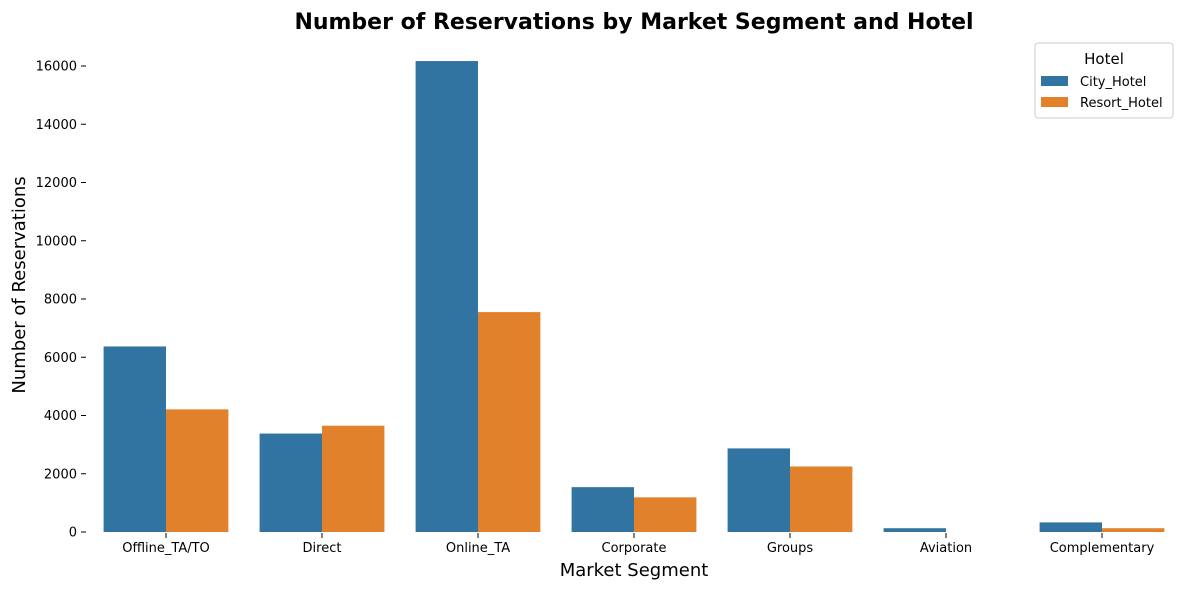  Describe the element at coordinates (1104, 59) in the screenshot. I see `legend-title: Hotel` at that location.